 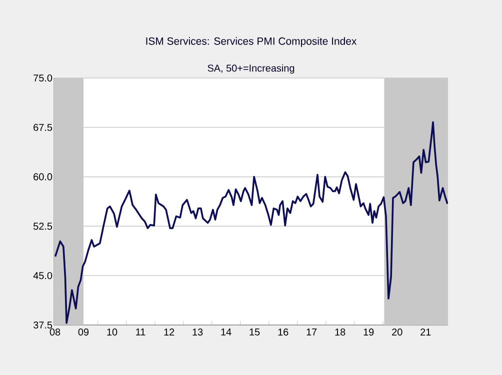 What do you see at coordinates (251, 69) in the screenshot?
I see `chart-subtitle: SA, 50+=Increasing` at bounding box center [251, 69].